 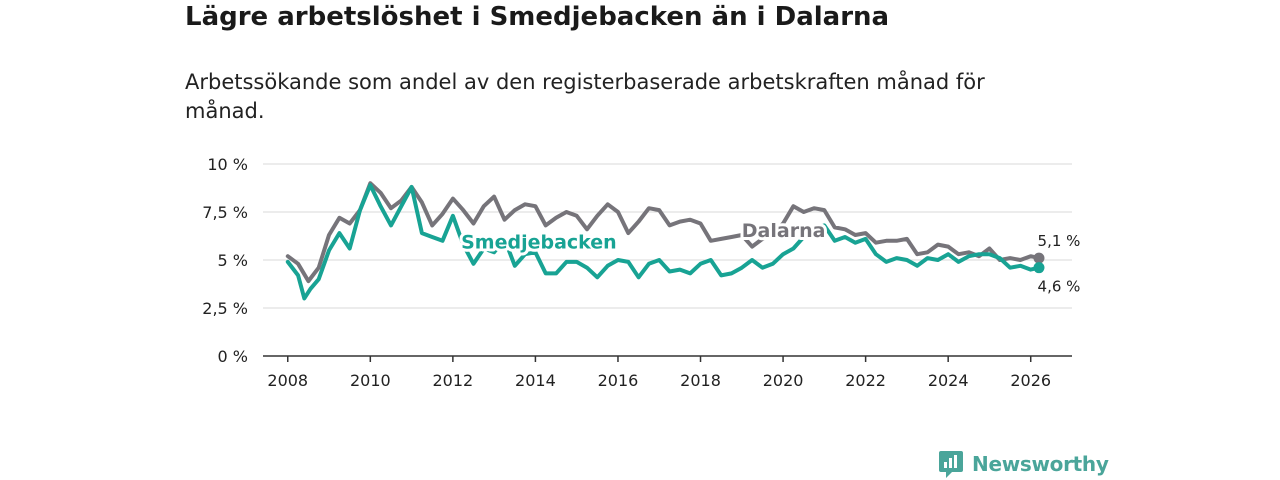 What do you see at coordinates (784, 231) in the screenshot?
I see `series-label-dalarna: Dalarna` at bounding box center [784, 231].